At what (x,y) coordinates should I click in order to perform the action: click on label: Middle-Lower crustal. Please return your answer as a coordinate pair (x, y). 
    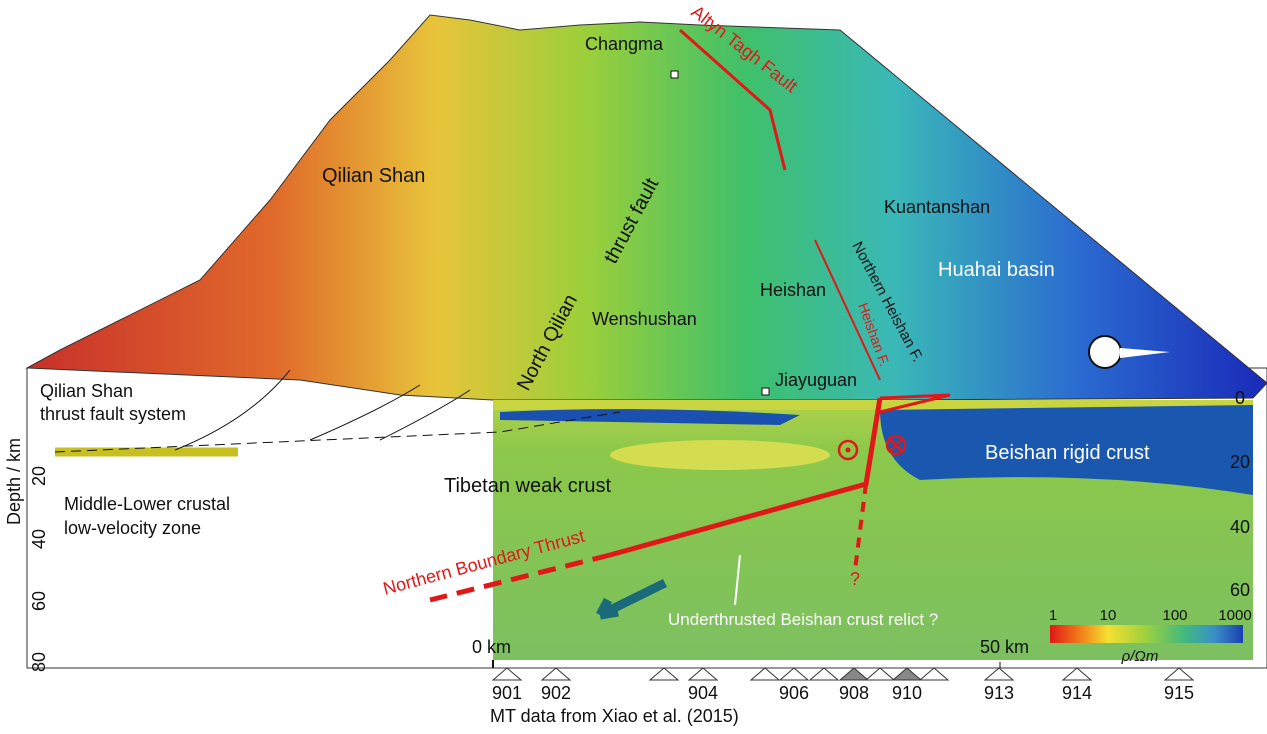
    Looking at the image, I should click on (147, 504).